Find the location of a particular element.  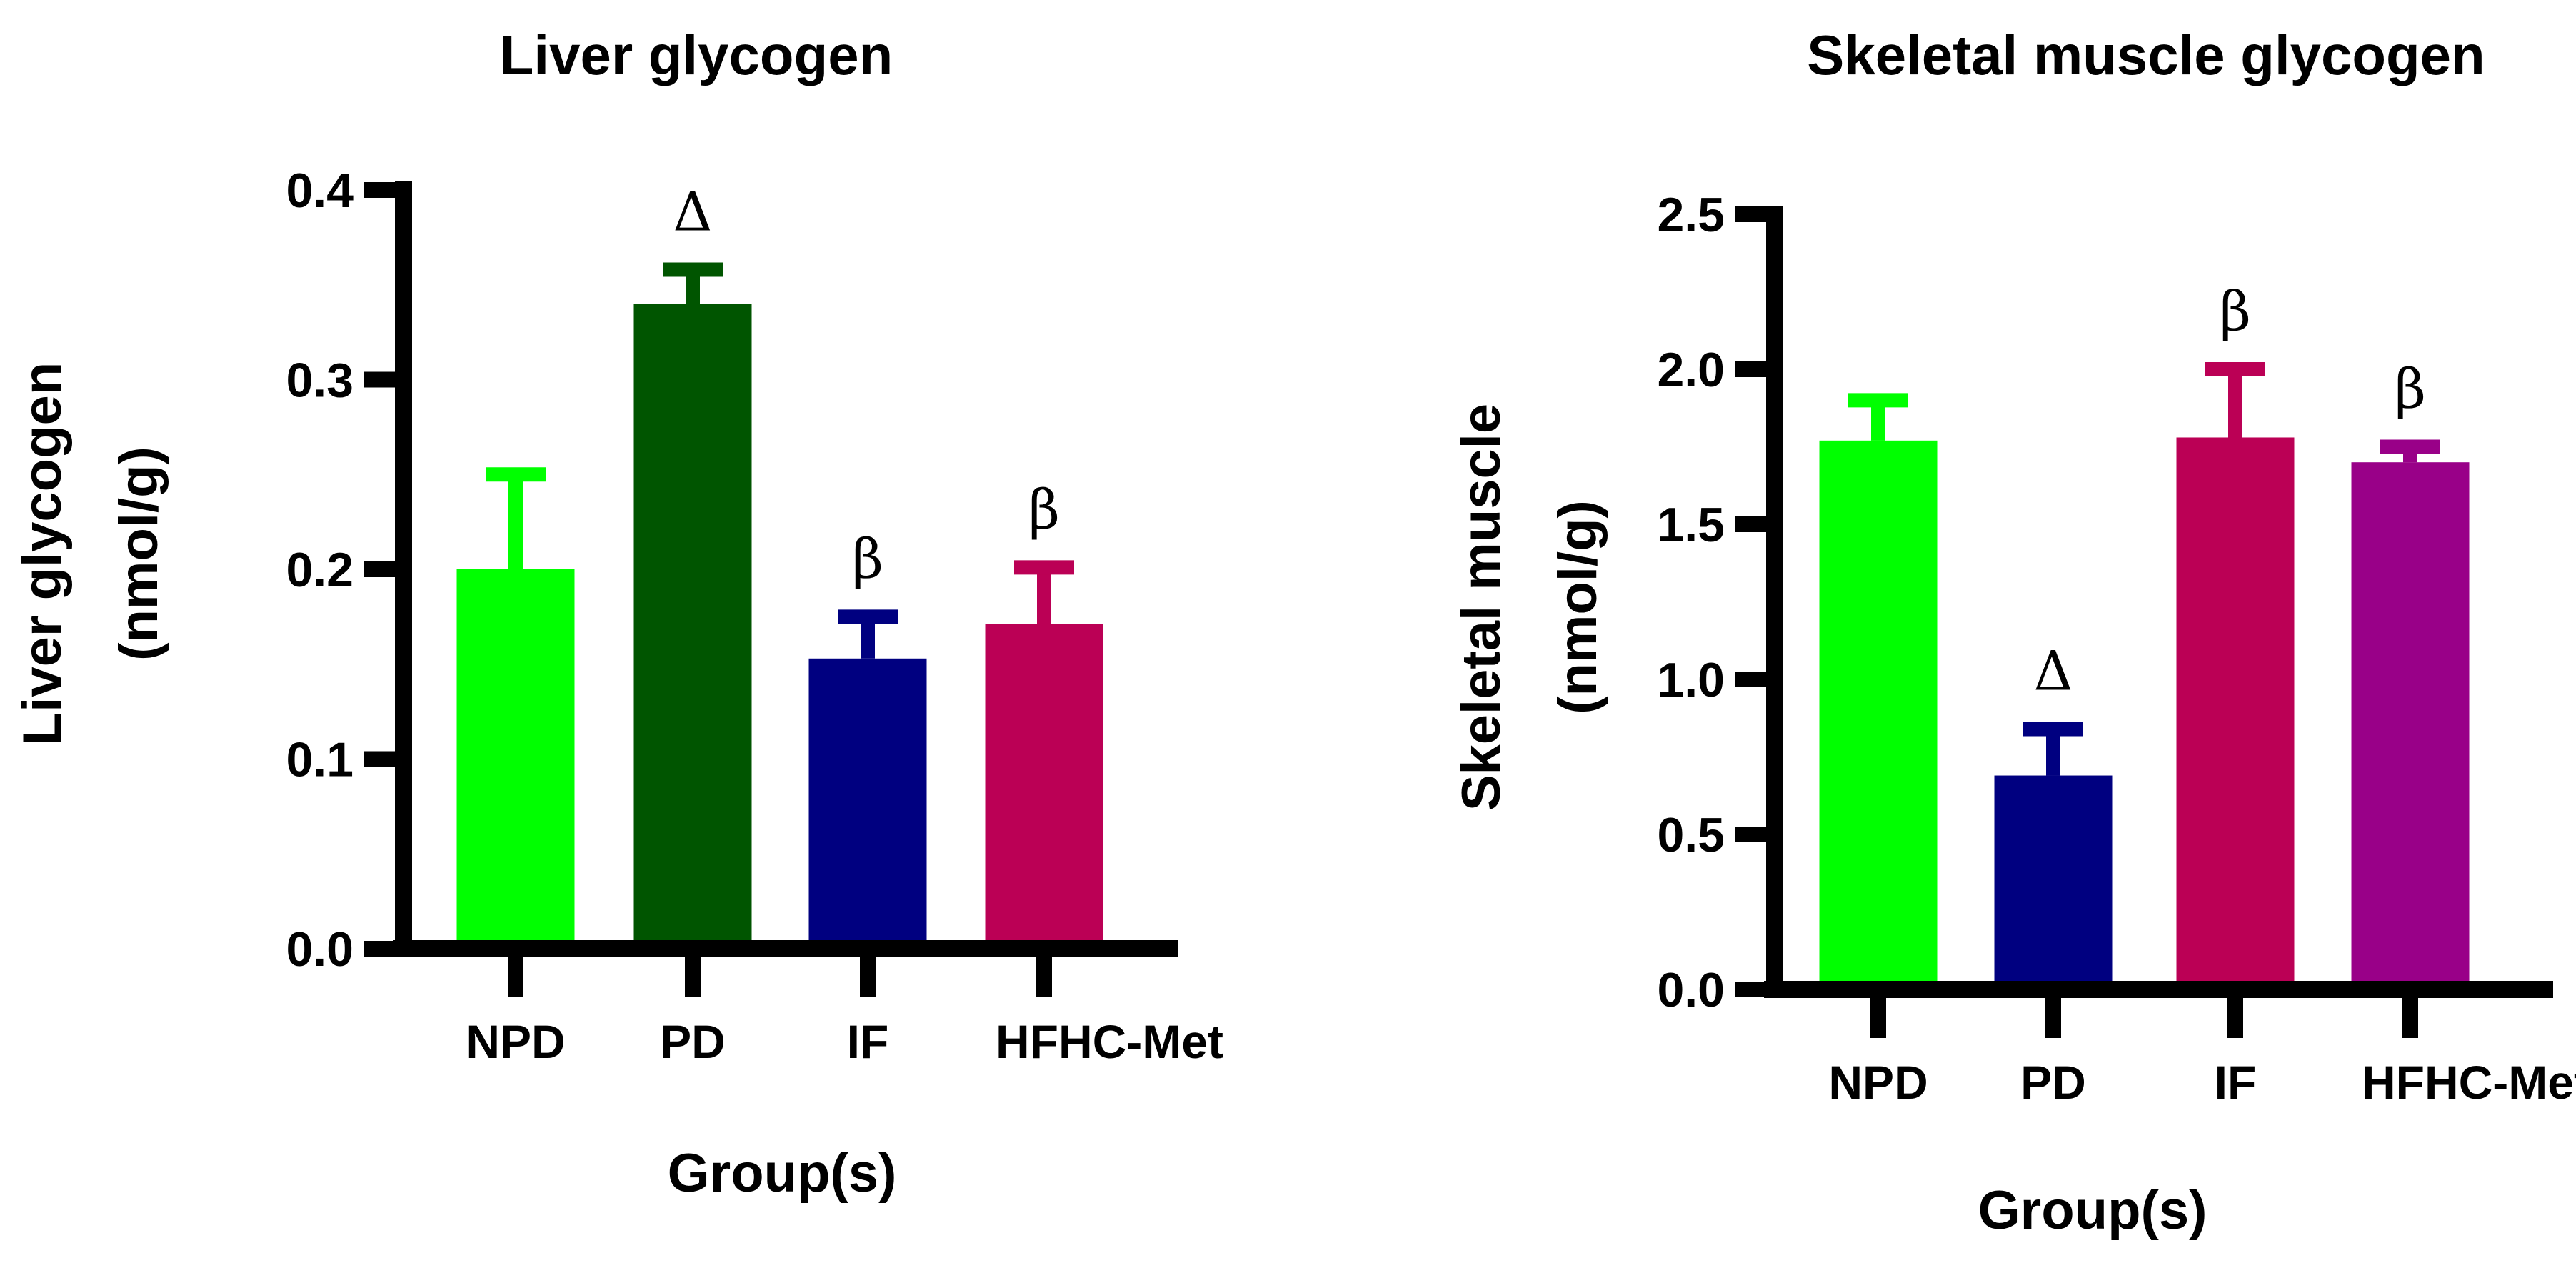

y-axis-title: Skeletal muscle is located at coordinates (1481, 607).